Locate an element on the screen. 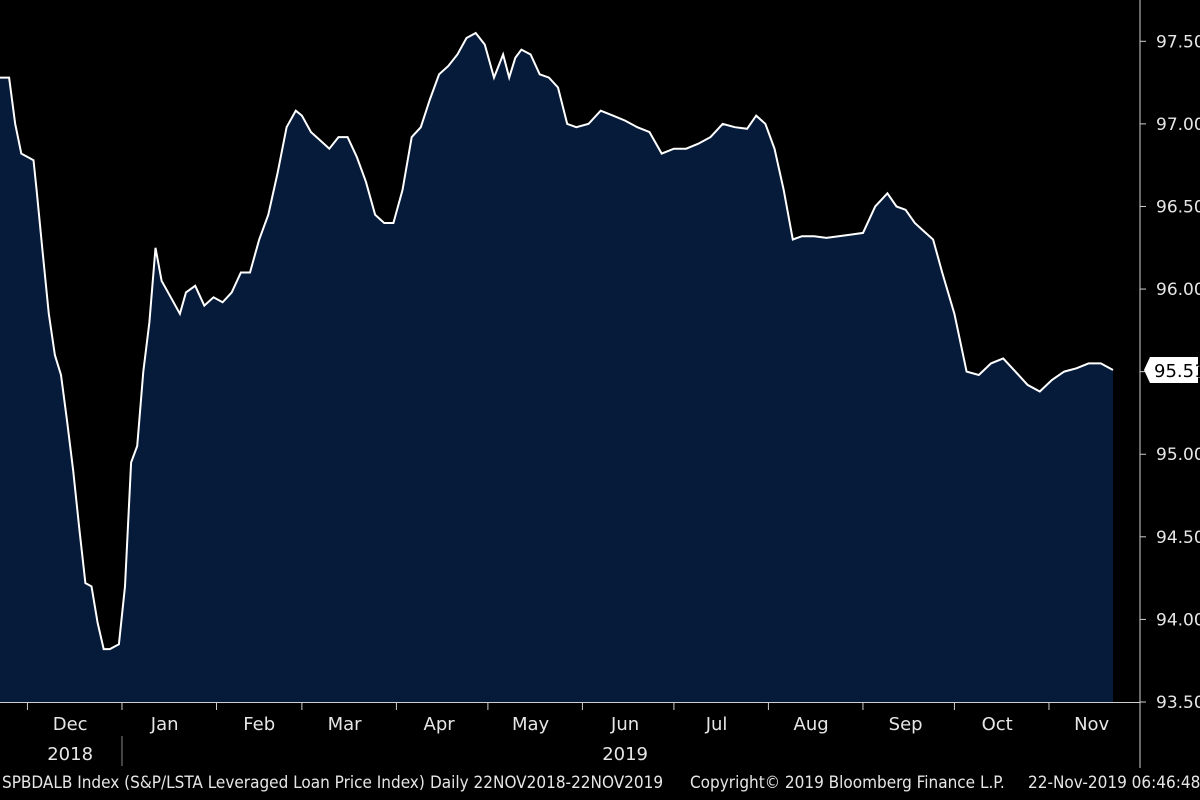  x-tick-label: Sep is located at coordinates (906, 724).